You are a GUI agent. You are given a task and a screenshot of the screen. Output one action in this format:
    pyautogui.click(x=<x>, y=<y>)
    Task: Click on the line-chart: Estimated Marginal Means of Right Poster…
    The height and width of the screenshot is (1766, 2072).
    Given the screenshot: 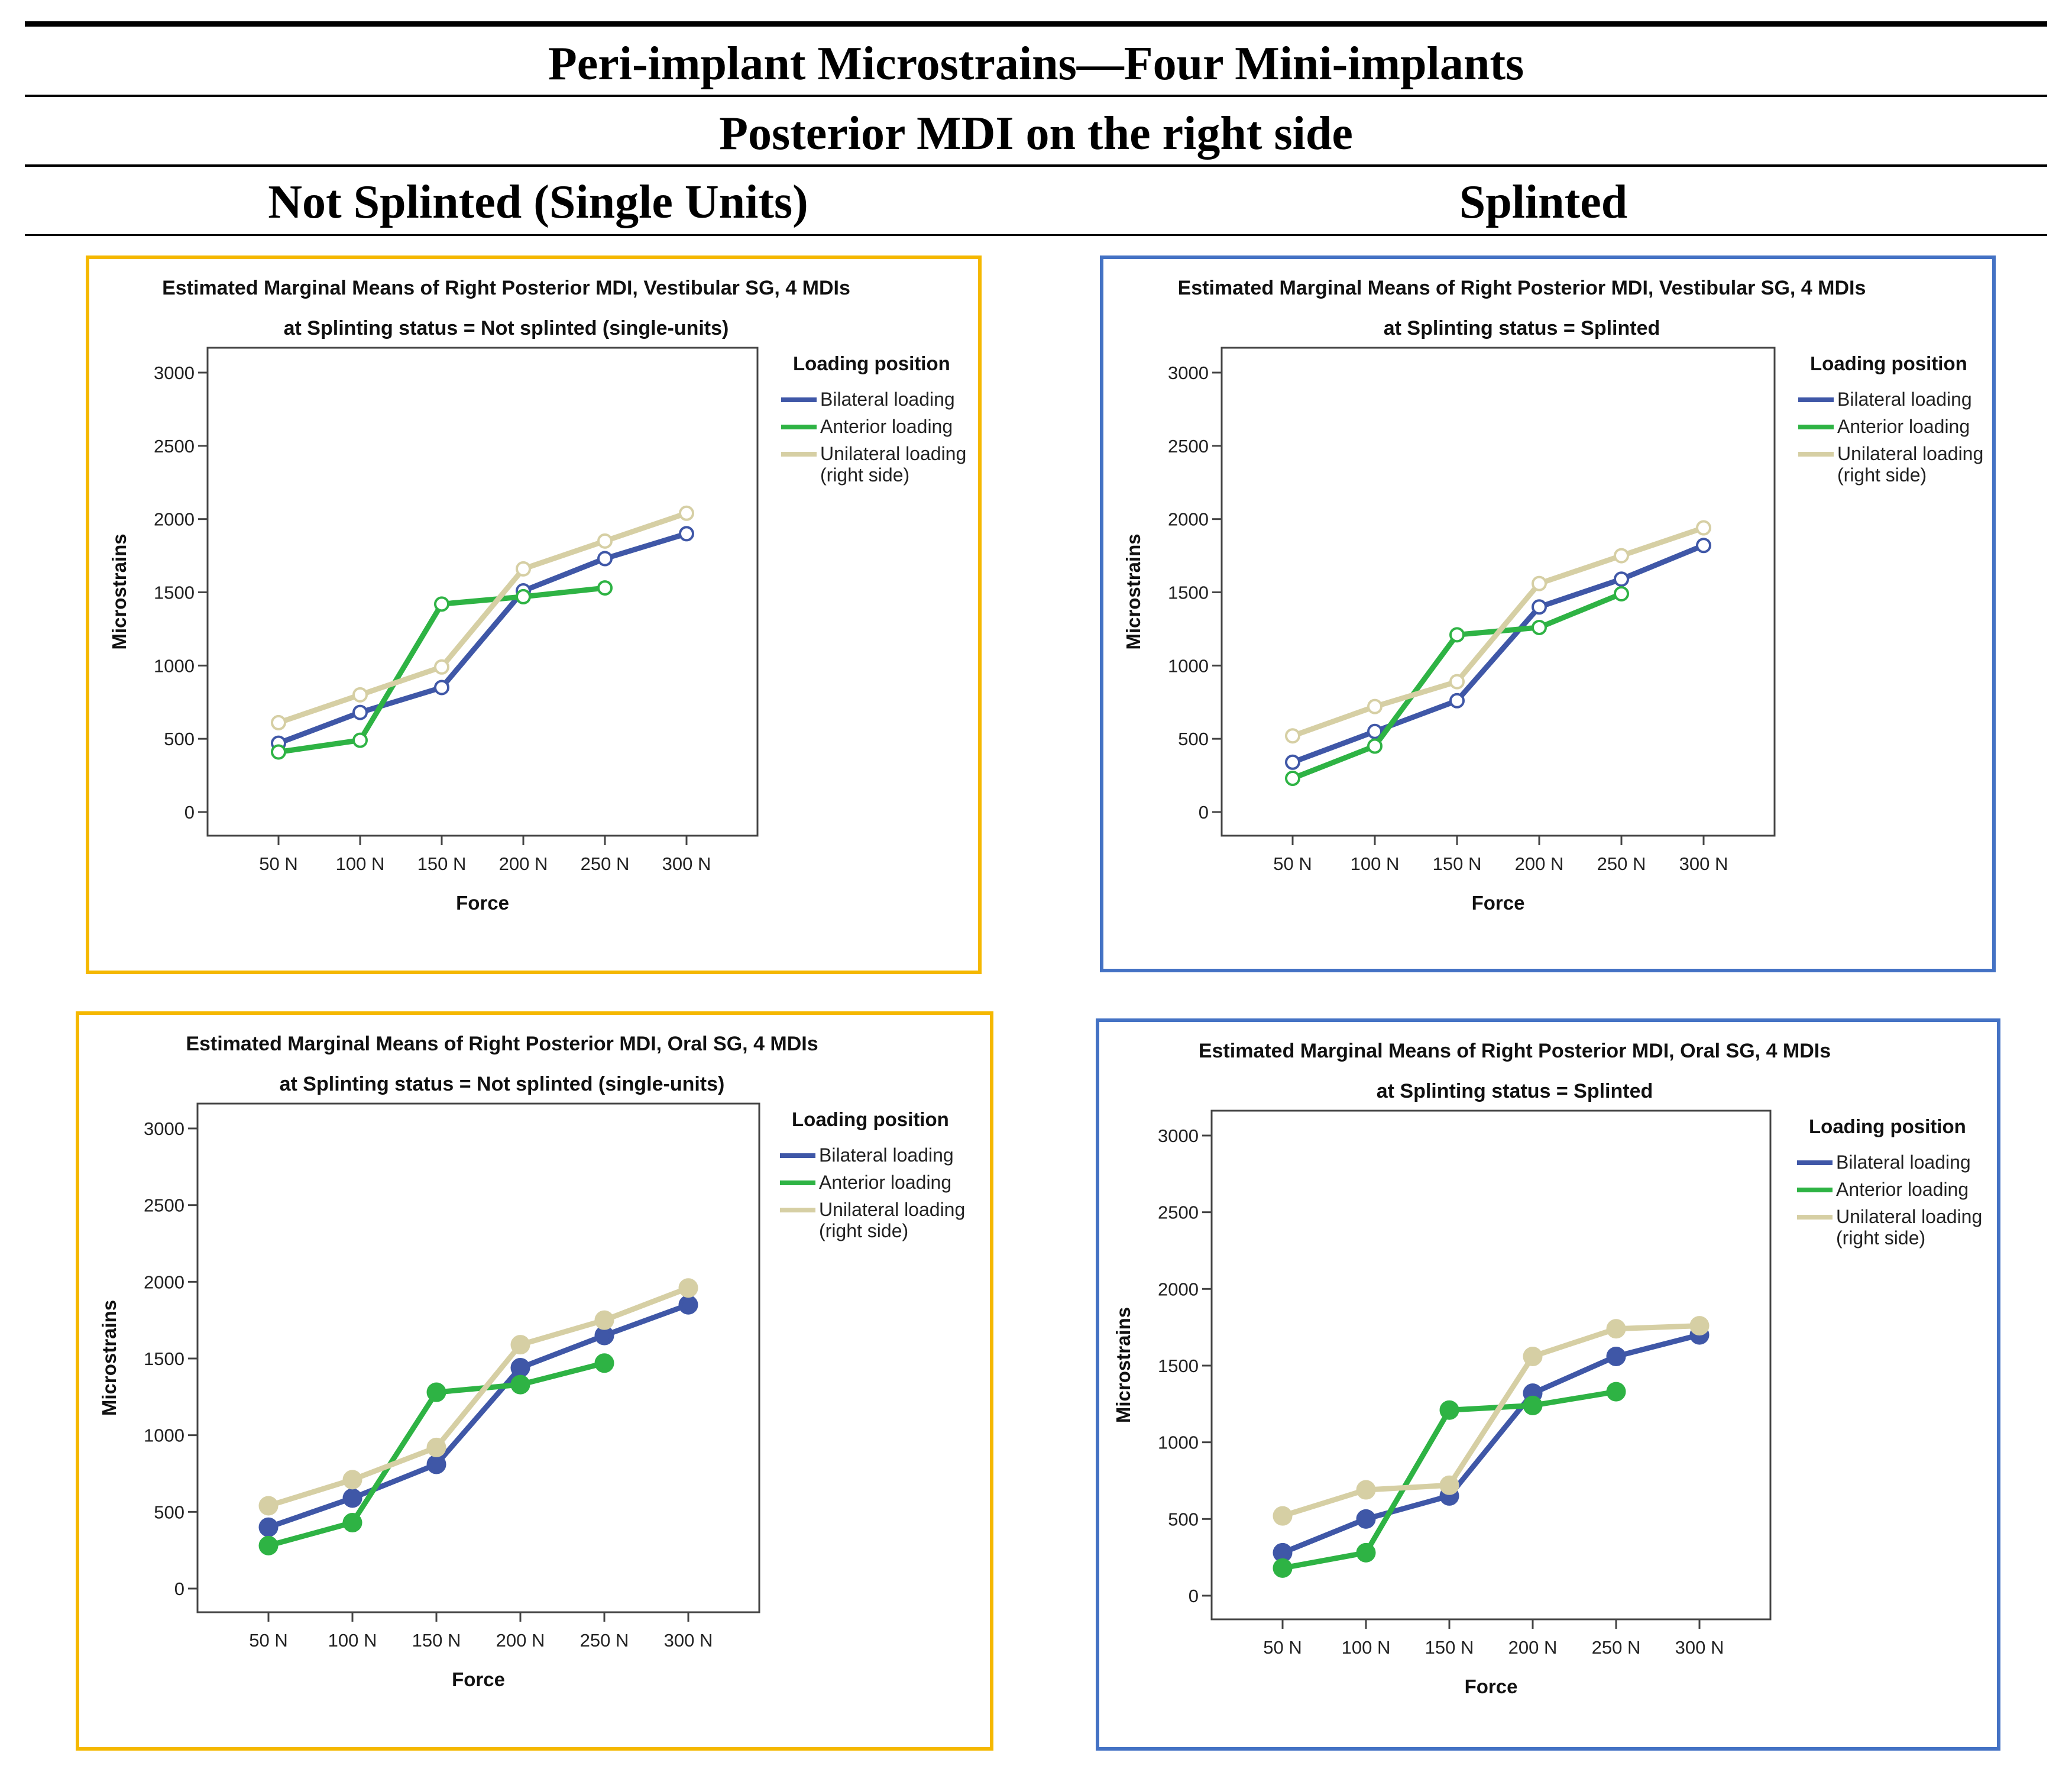 What is the action you would take?
    pyautogui.click(x=1552, y=595)
    